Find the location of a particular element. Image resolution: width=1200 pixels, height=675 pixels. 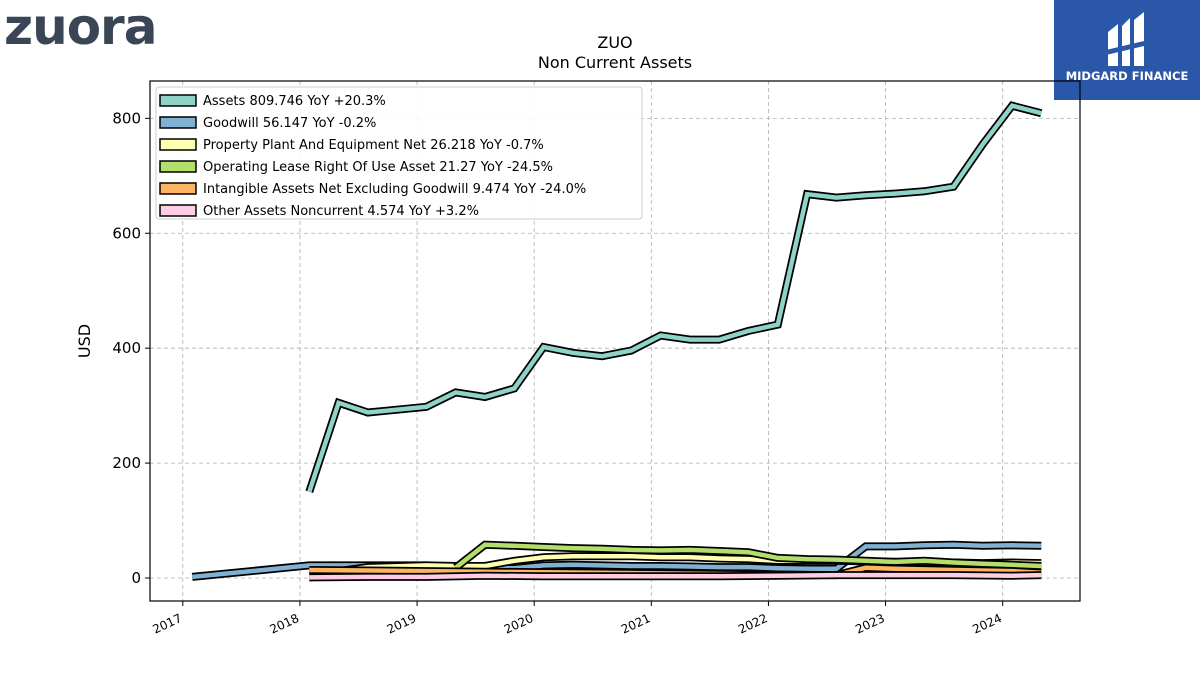

x-tick-label: 2017 is located at coordinates (167, 624).